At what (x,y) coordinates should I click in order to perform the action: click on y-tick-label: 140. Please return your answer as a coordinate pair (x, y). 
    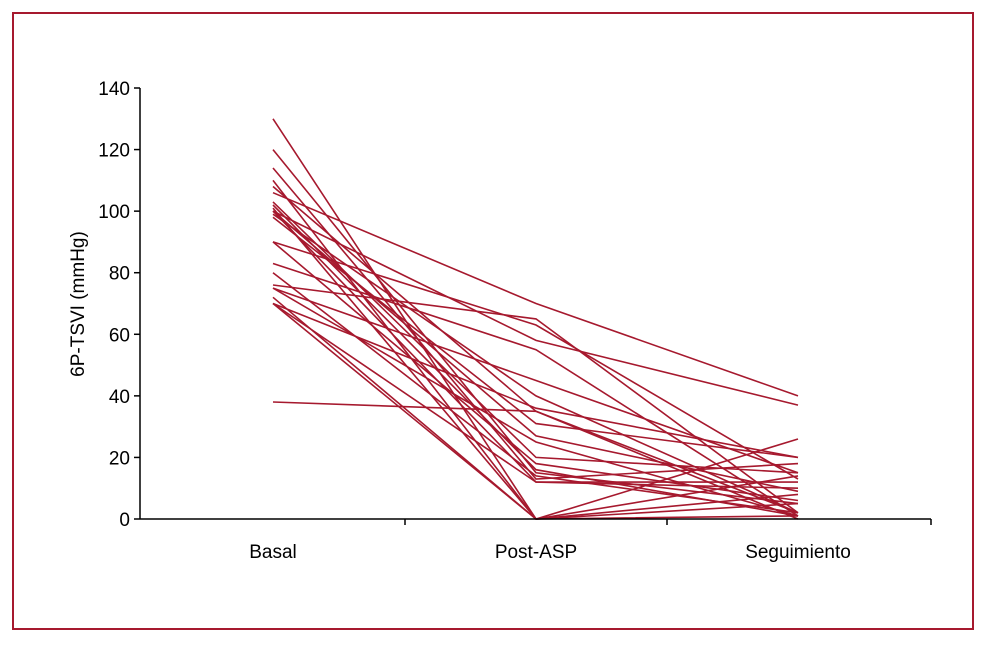
    Looking at the image, I should click on (114, 89).